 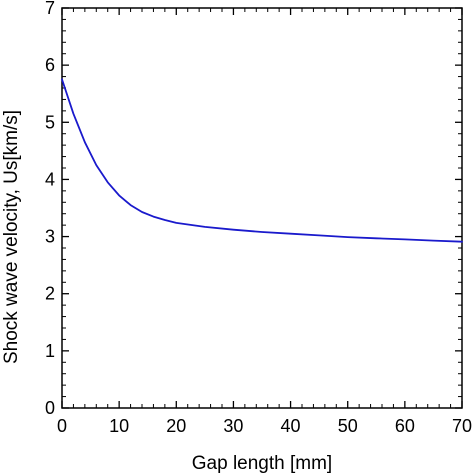 What do you see at coordinates (176, 426) in the screenshot?
I see `x-tick-label: 20` at bounding box center [176, 426].